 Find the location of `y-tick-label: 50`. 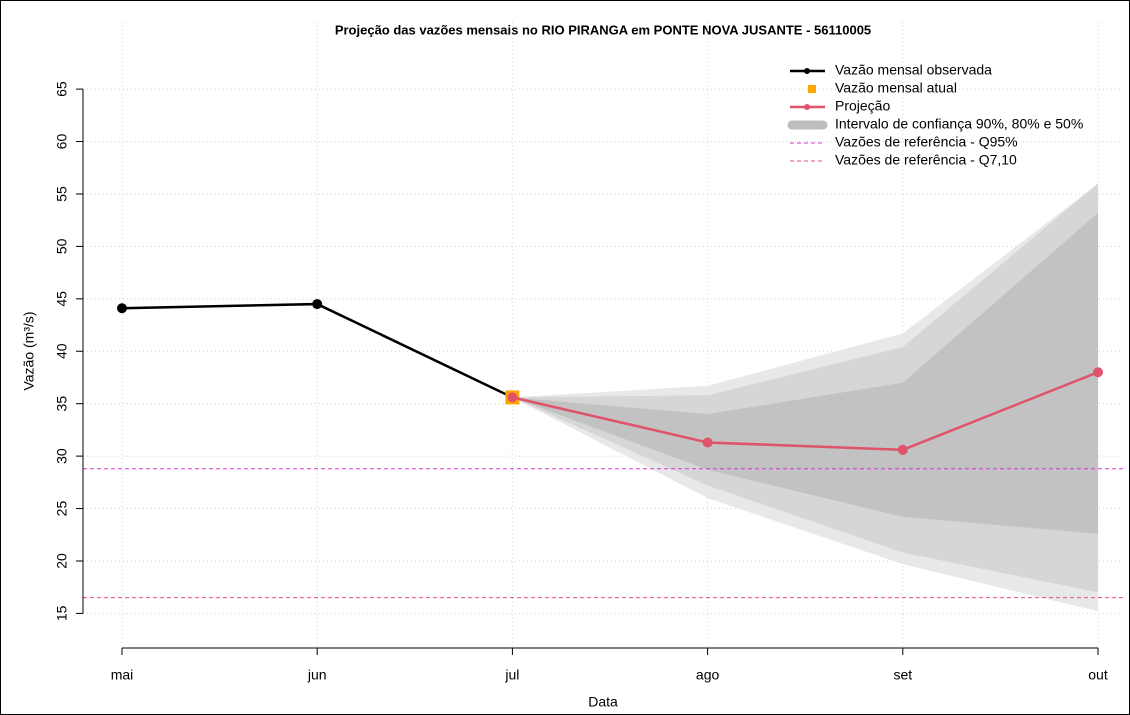

y-tick-label: 50 is located at coordinates (62, 246).